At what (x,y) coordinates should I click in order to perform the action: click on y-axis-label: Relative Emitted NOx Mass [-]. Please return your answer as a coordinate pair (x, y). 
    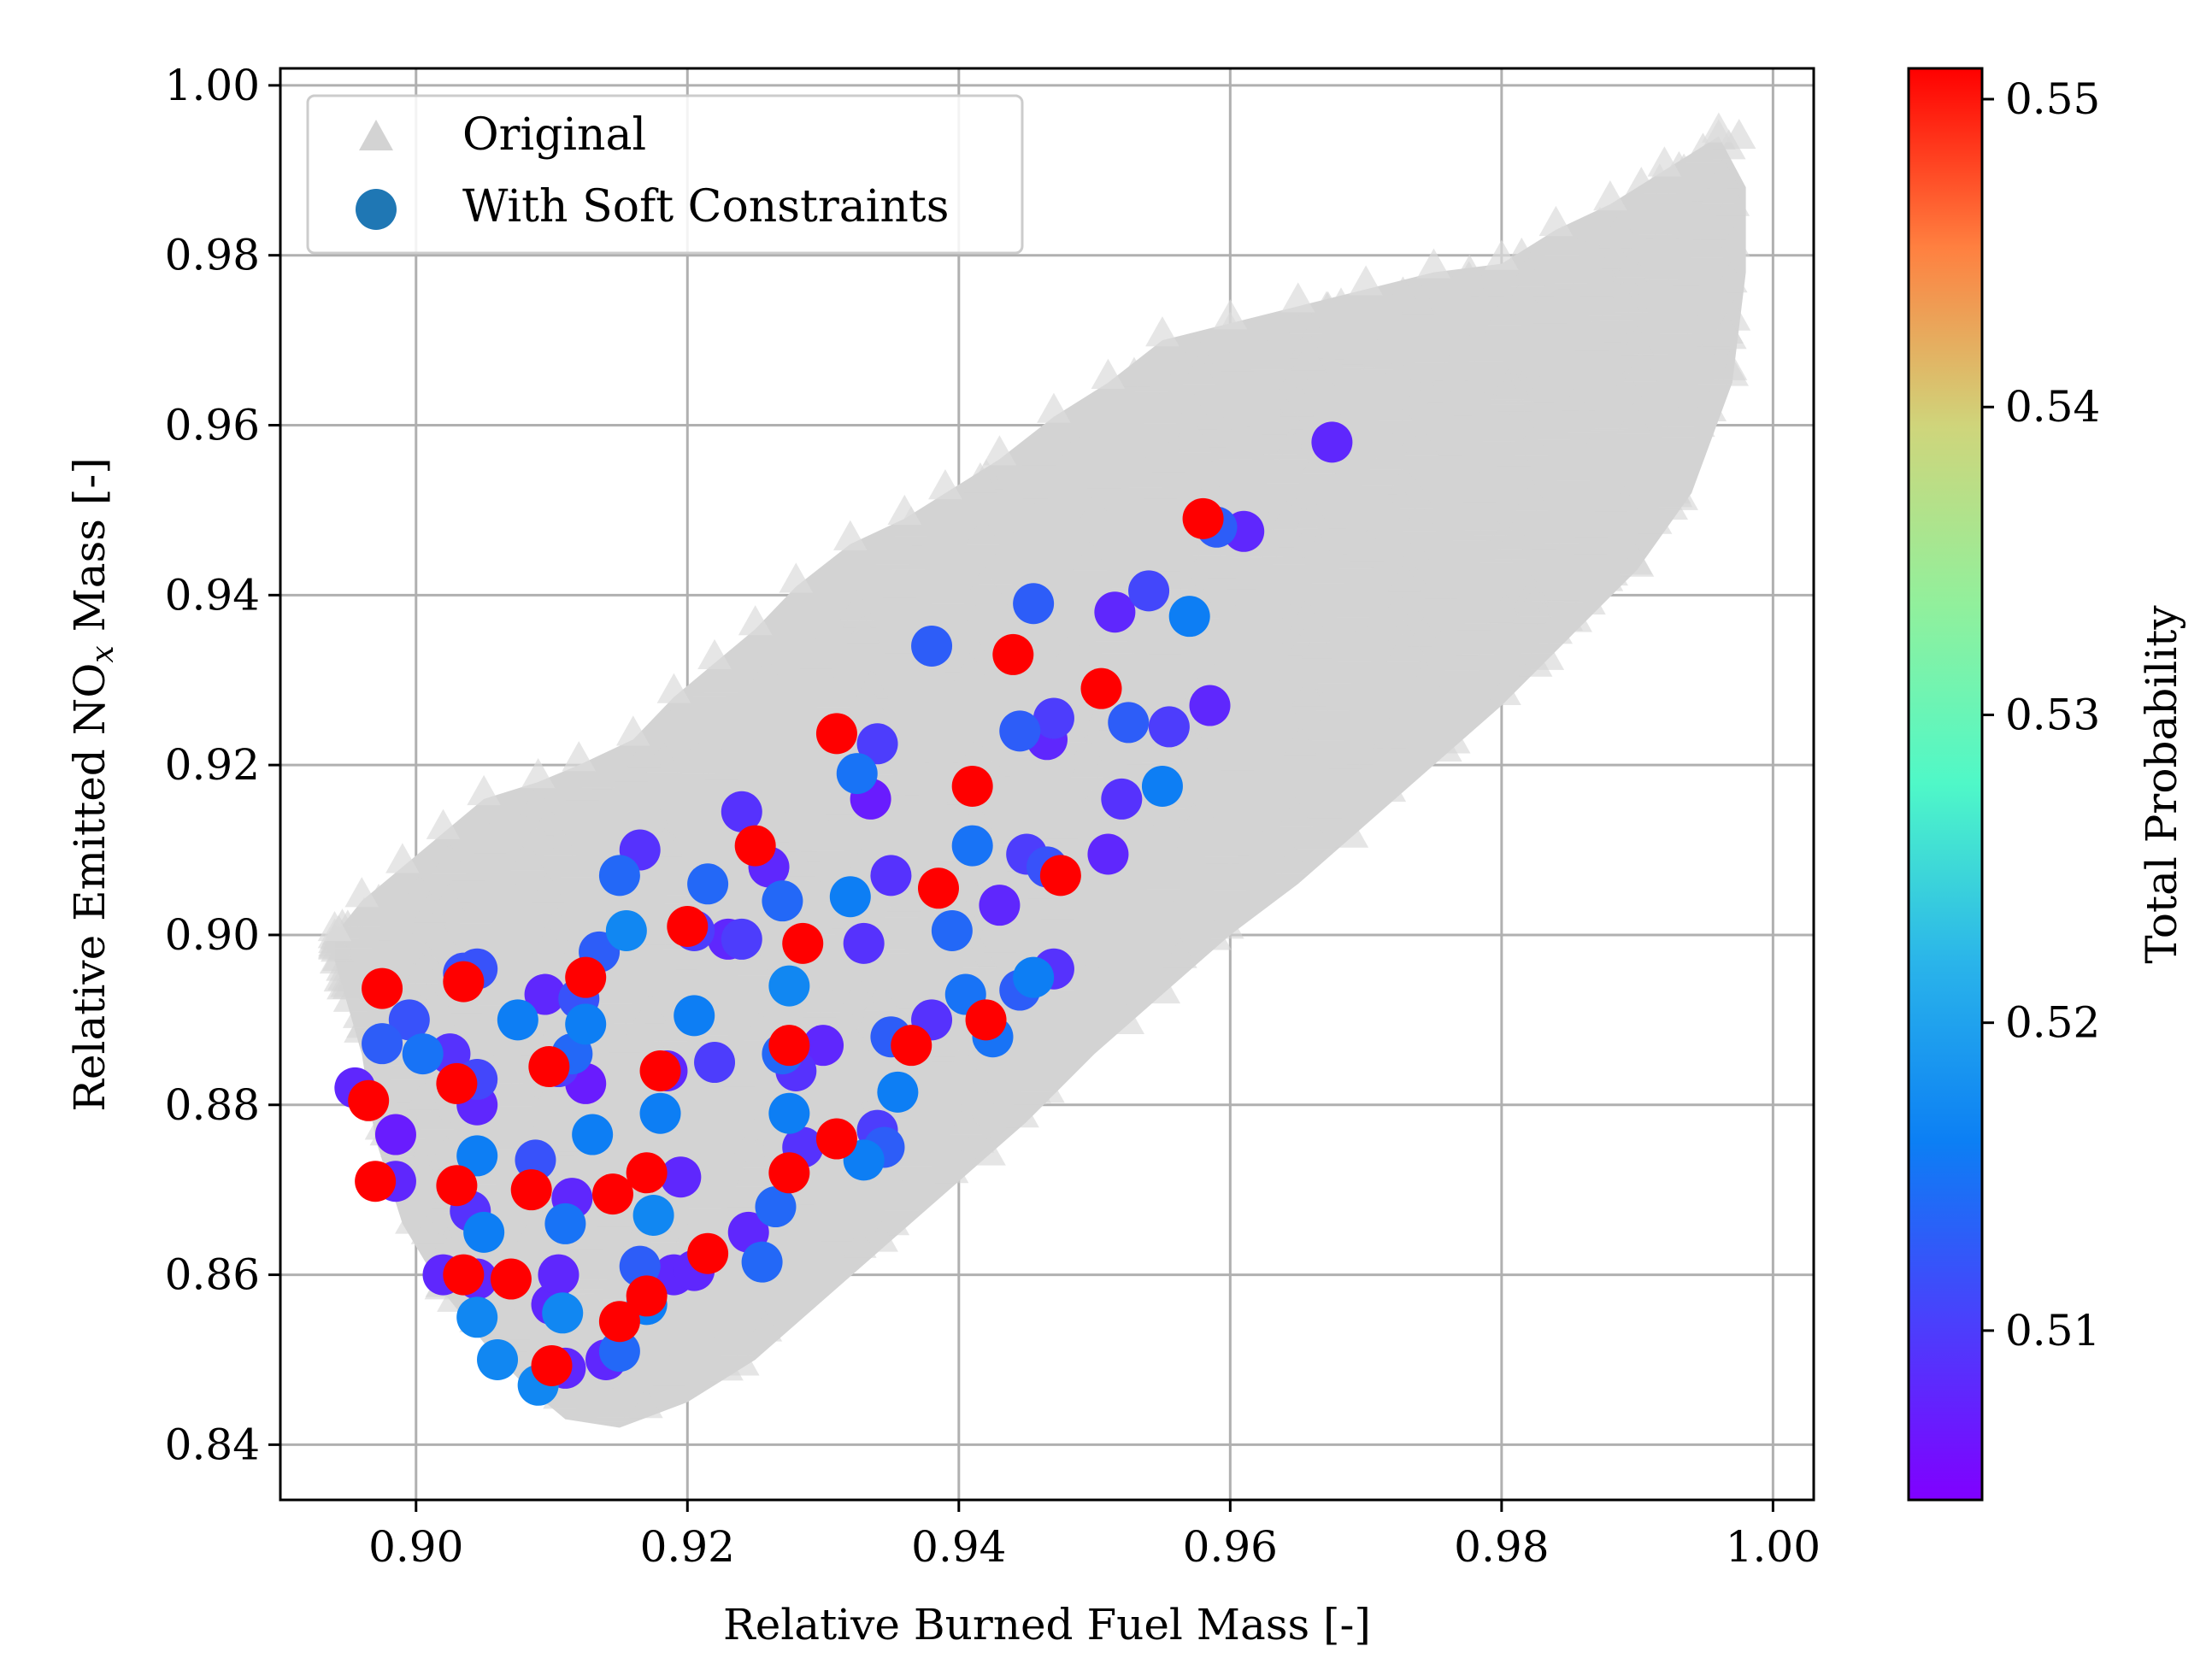
    Looking at the image, I should click on (93, 784).